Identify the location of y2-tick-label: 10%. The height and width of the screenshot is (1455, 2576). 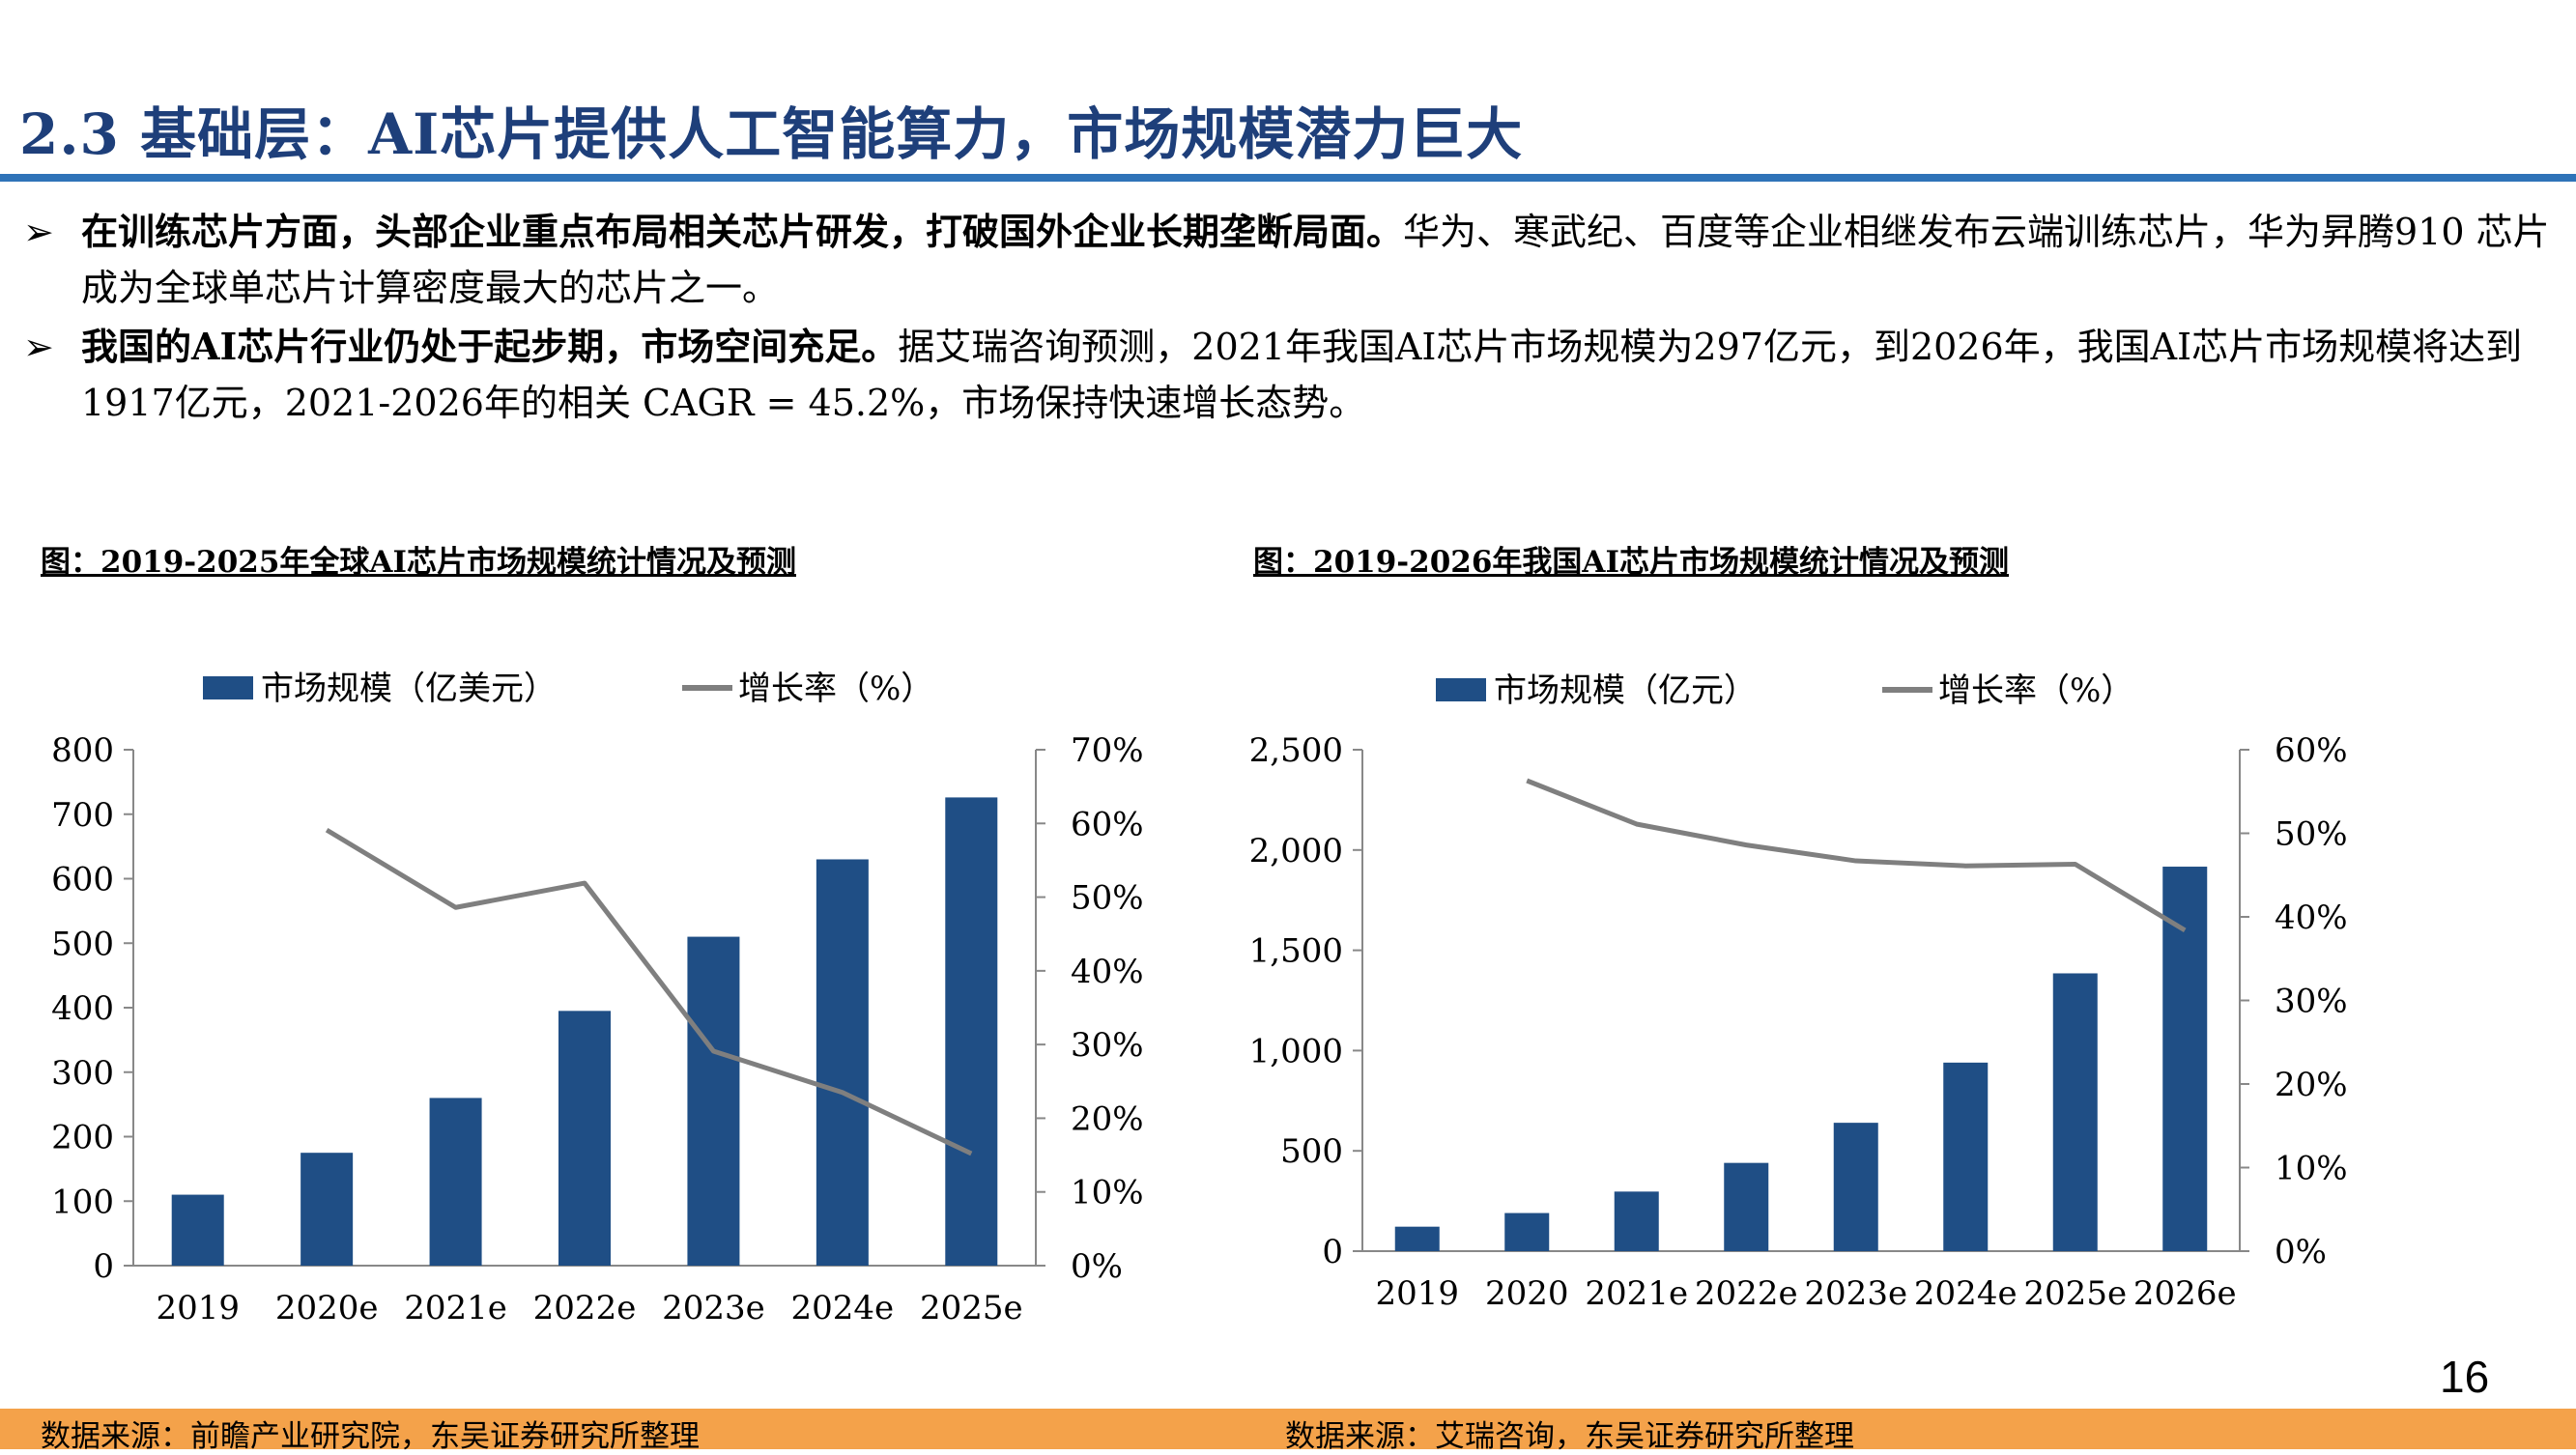
(1108, 1193).